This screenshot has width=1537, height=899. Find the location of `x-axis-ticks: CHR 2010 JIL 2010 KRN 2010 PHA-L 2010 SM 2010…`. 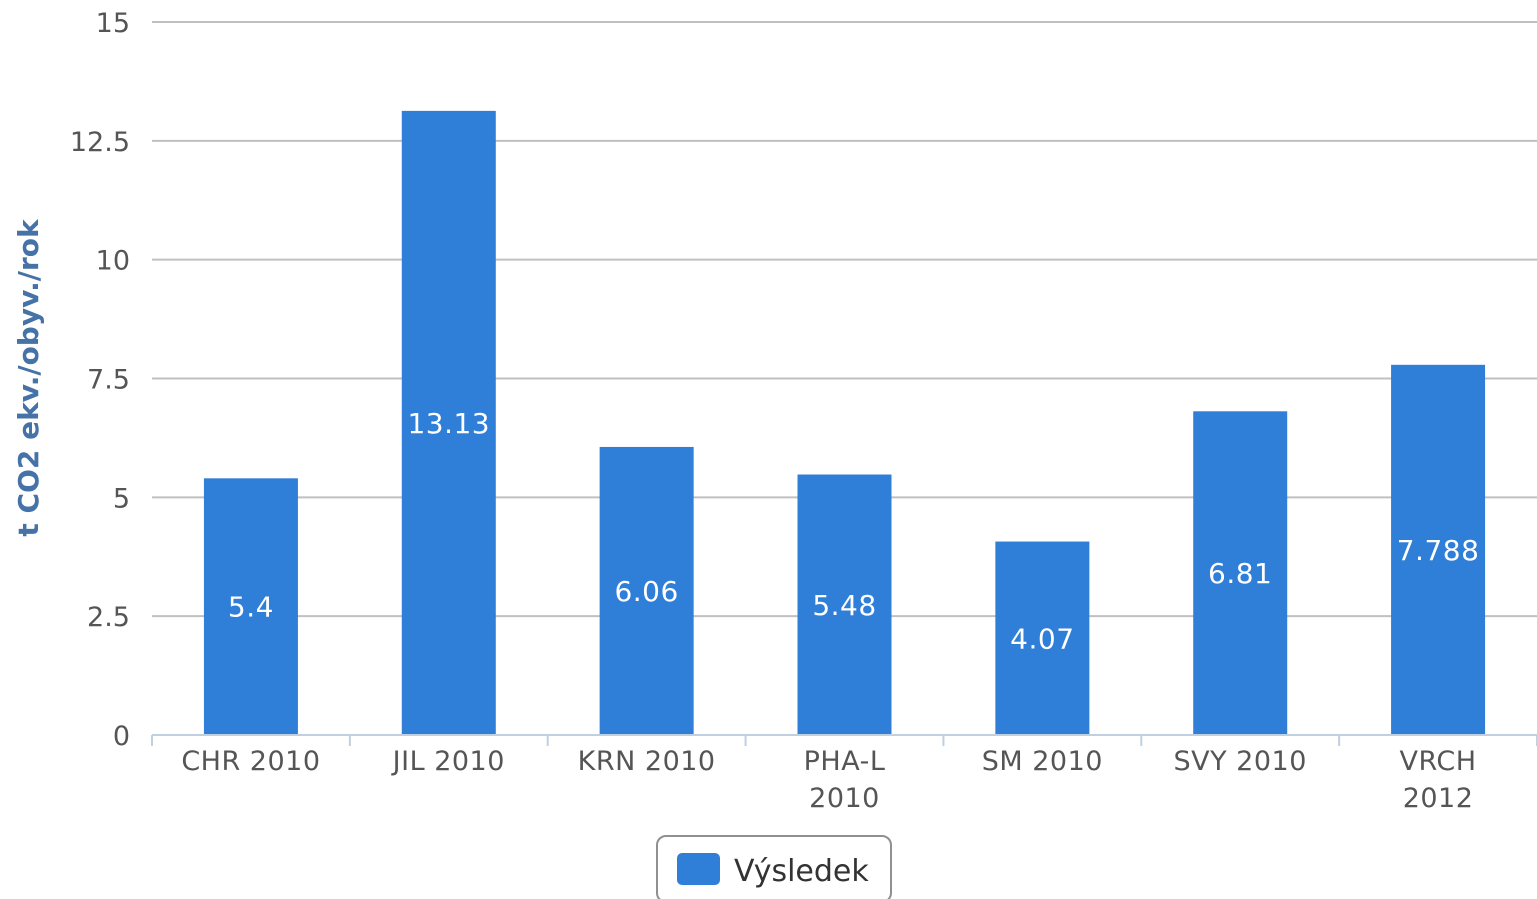

x-axis-ticks: CHR 2010 JIL 2010 KRN 2010 PHA-L 2010 SM 2010… is located at coordinates (828, 780).